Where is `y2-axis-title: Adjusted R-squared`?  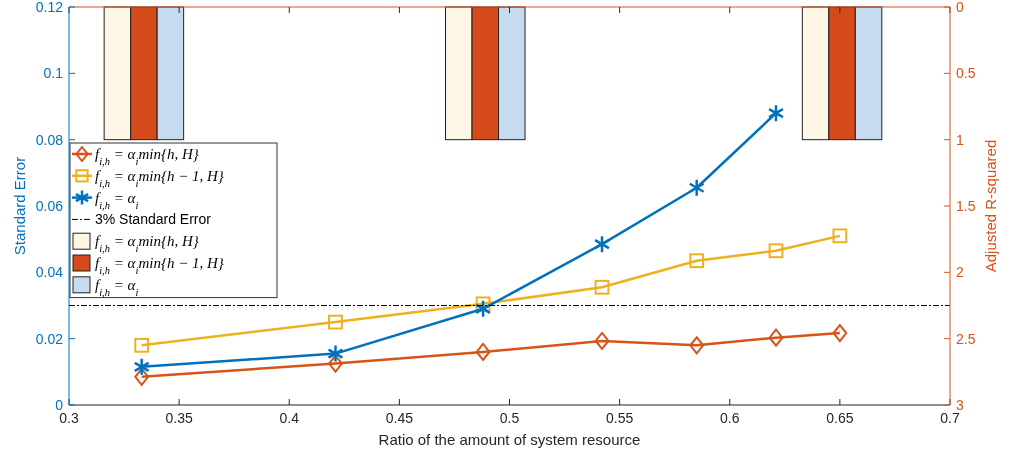 y2-axis-title: Adjusted R-squared is located at coordinates (990, 206).